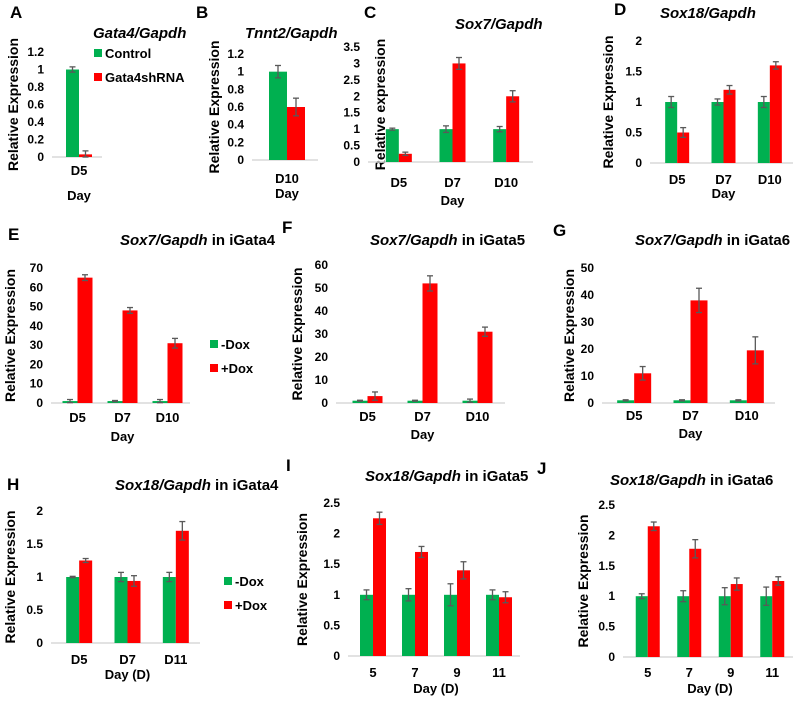 The width and height of the screenshot is (794, 702). What do you see at coordinates (202, 12) in the screenshot?
I see `panel-letter: B` at bounding box center [202, 12].